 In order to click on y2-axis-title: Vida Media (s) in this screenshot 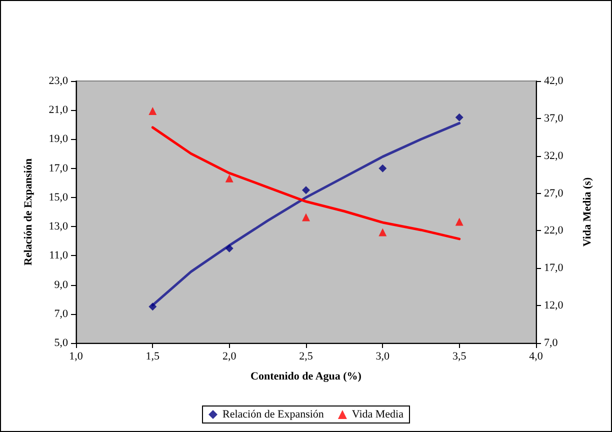, I will do `click(588, 212)`.